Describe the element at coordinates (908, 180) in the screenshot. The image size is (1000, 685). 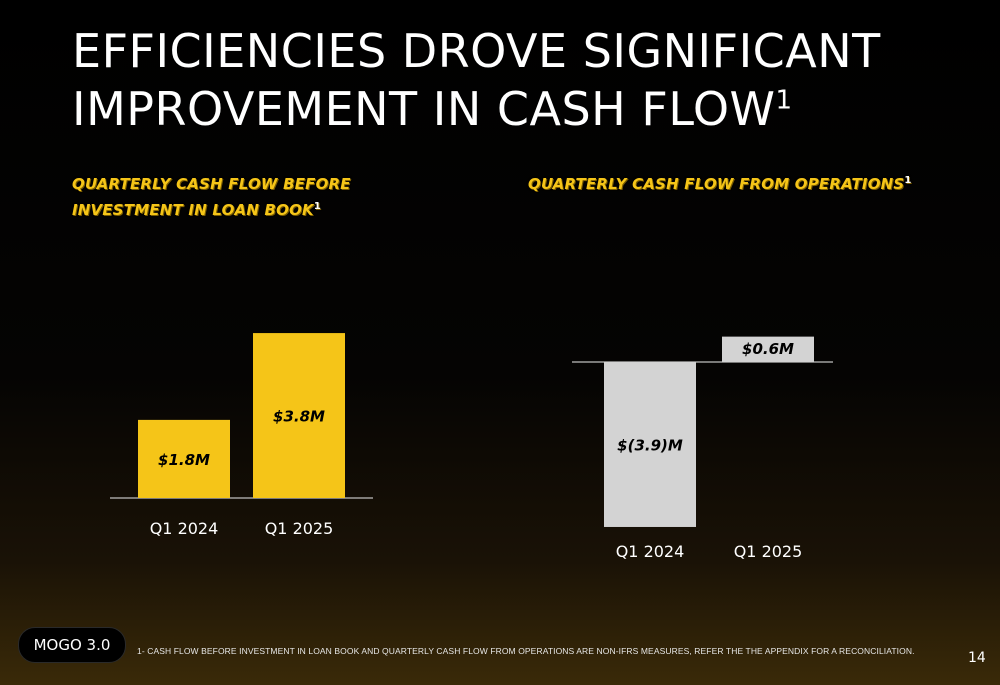
I see `right-chart-footnote-mark: 1` at that location.